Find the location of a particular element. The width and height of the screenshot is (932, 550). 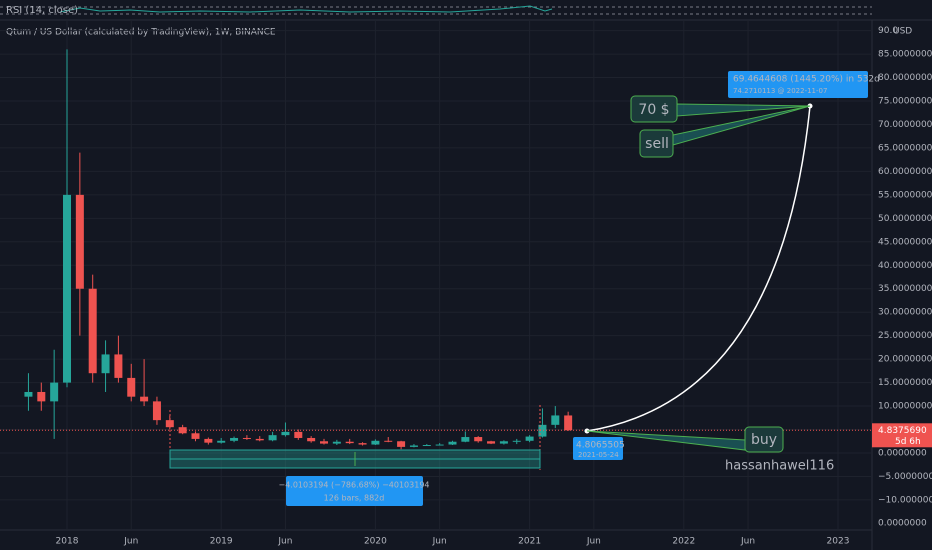

x-tick-label: 2022 is located at coordinates (683, 542).